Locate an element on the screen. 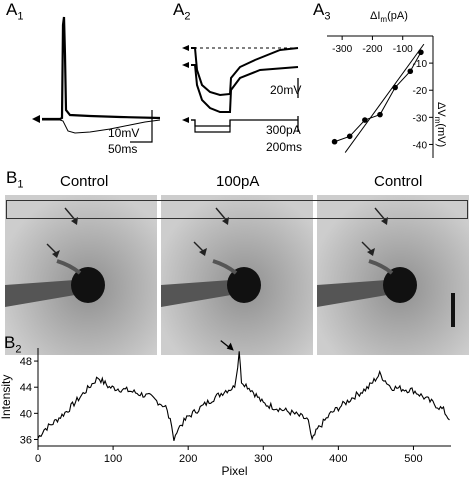 The height and width of the screenshot is (477, 474). roi-box is located at coordinates (237, 209).